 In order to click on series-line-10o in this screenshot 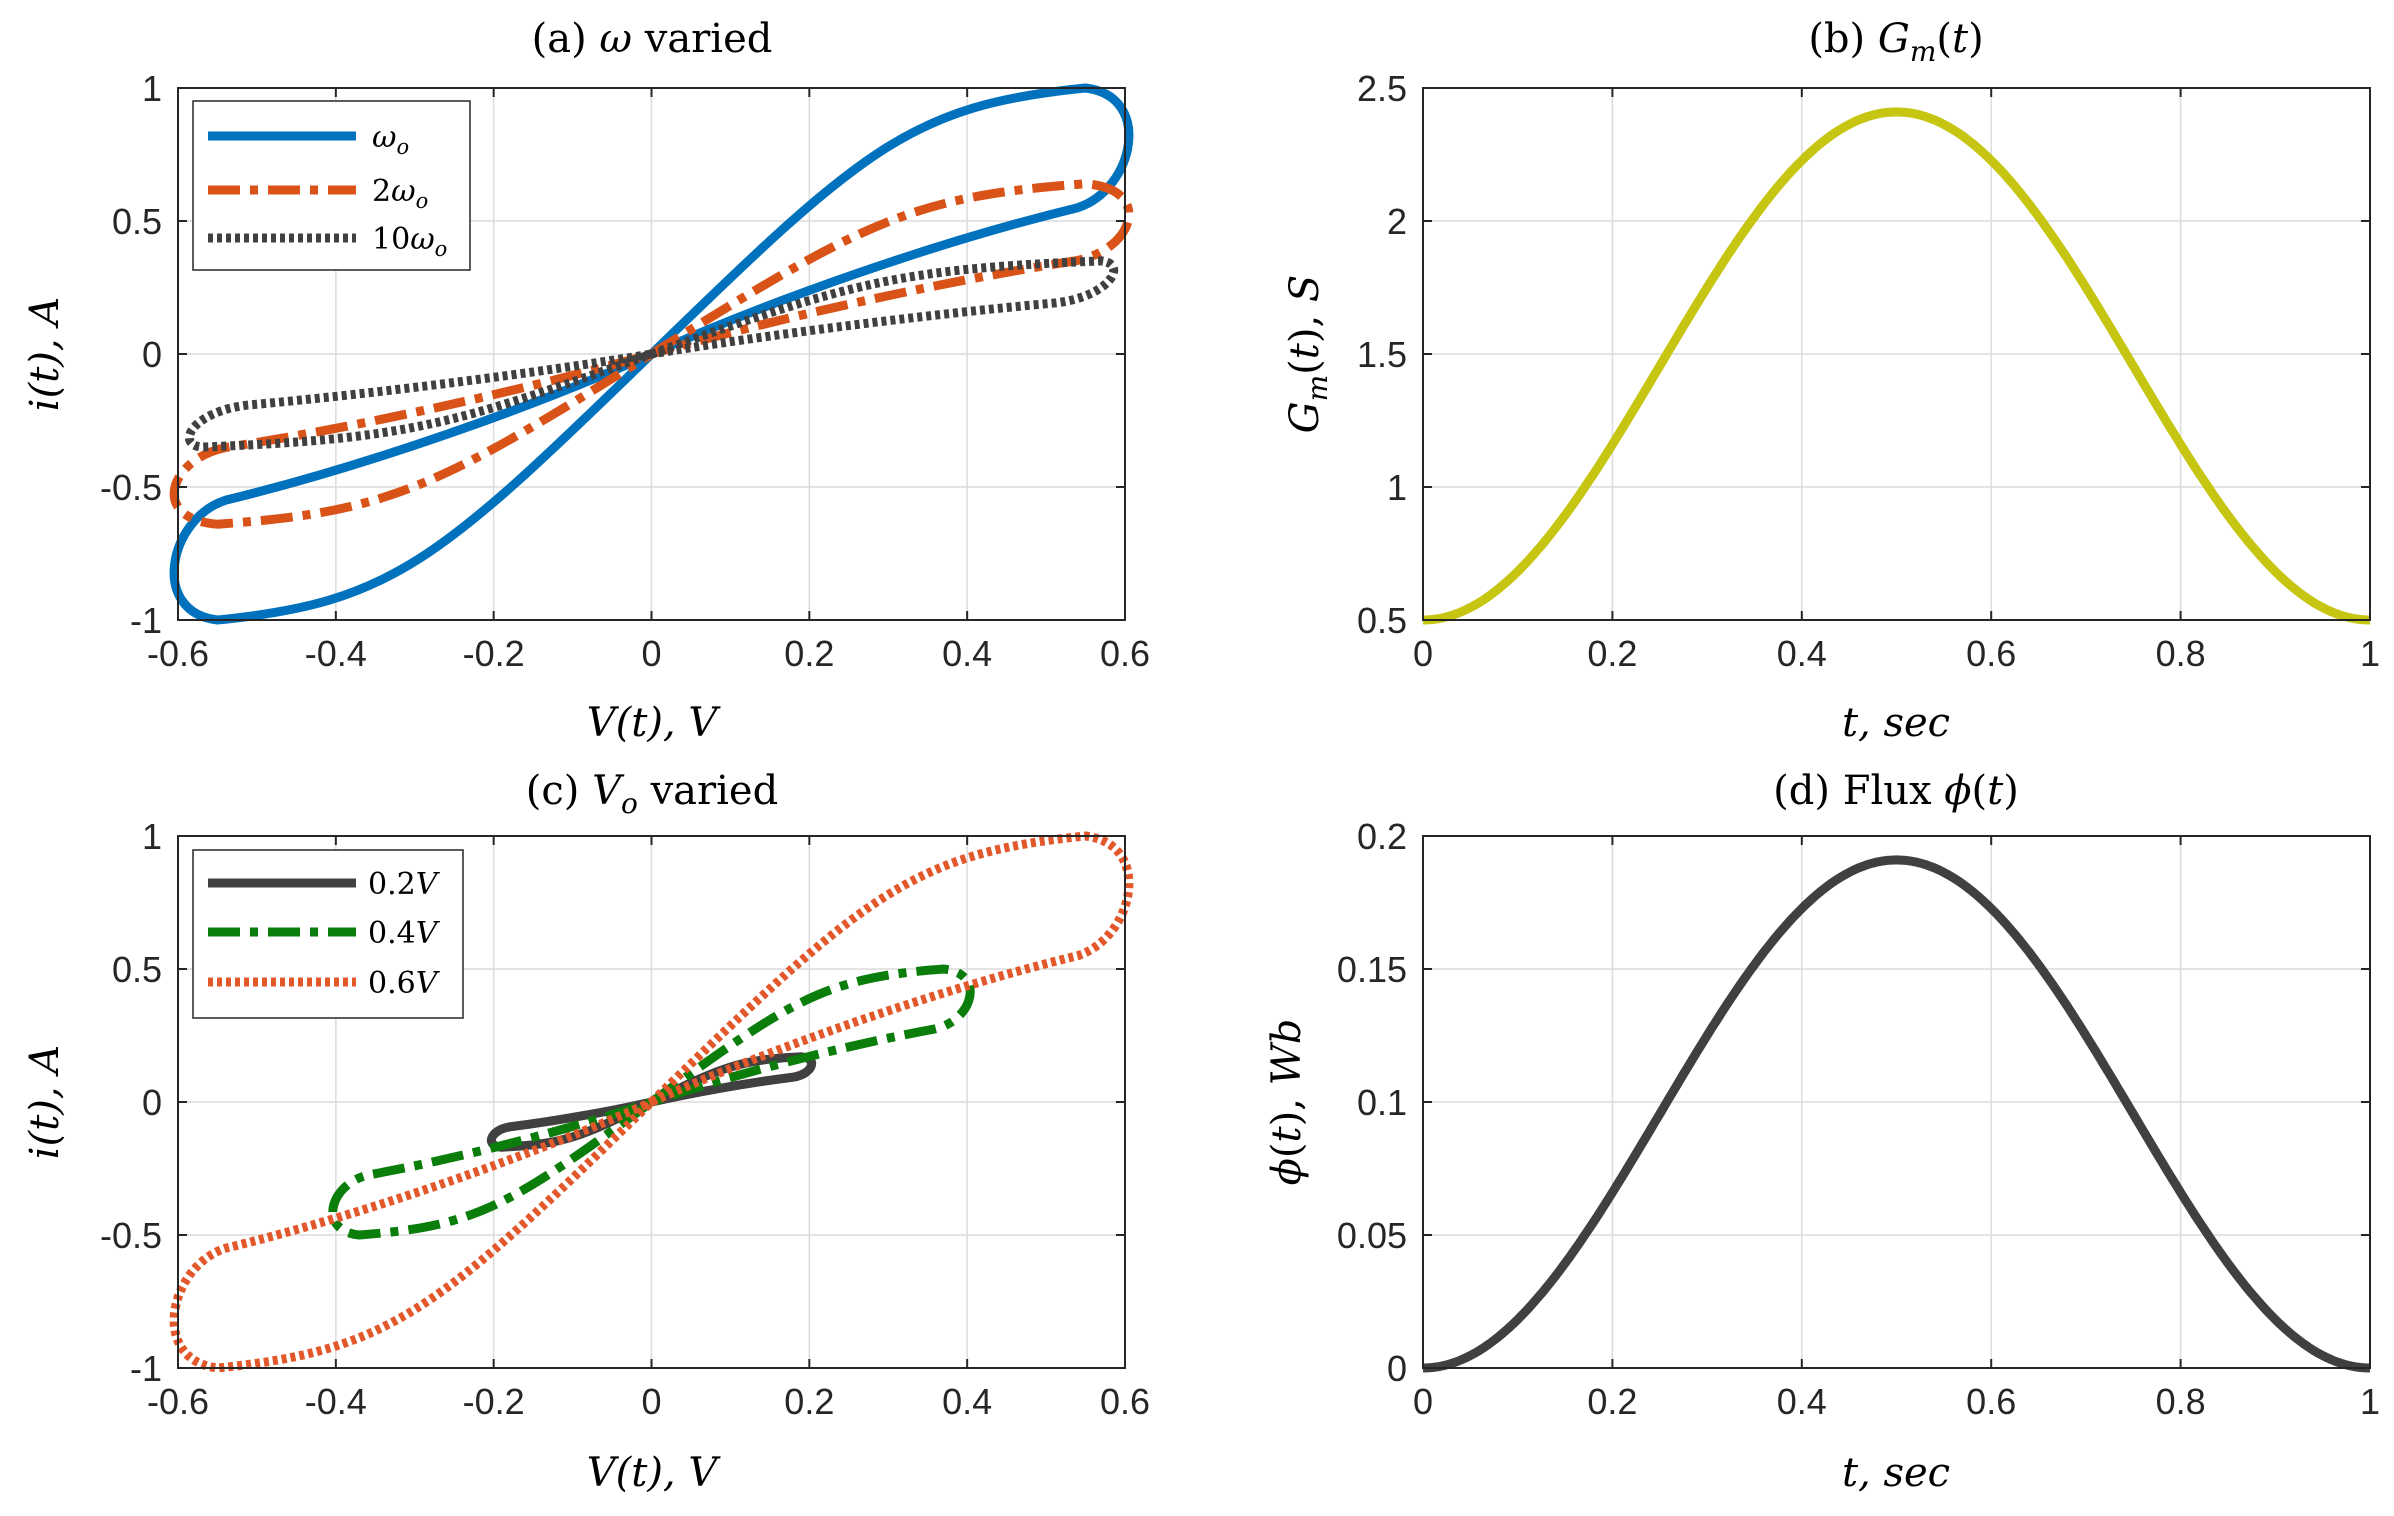, I will do `click(651, 354)`.